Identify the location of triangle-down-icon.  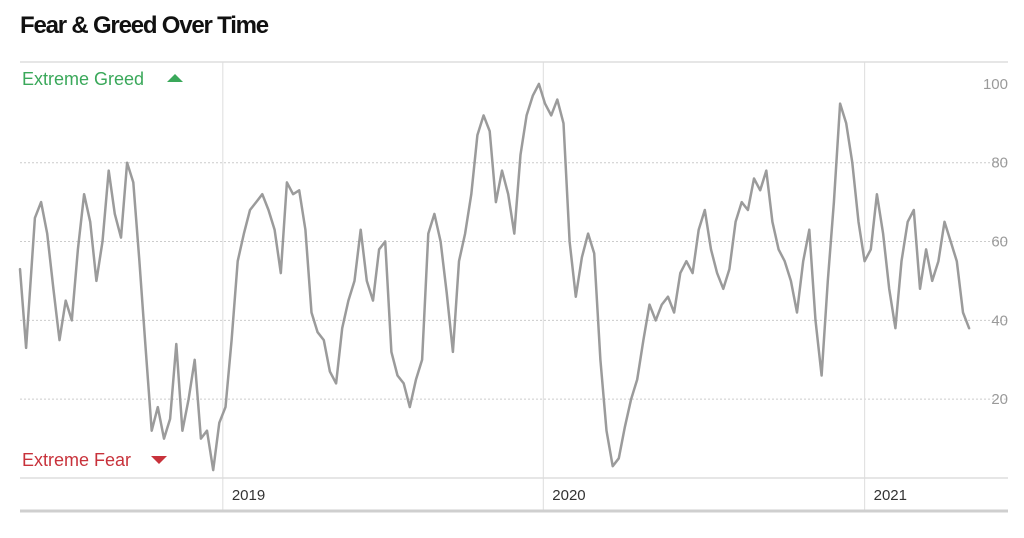
(159, 460).